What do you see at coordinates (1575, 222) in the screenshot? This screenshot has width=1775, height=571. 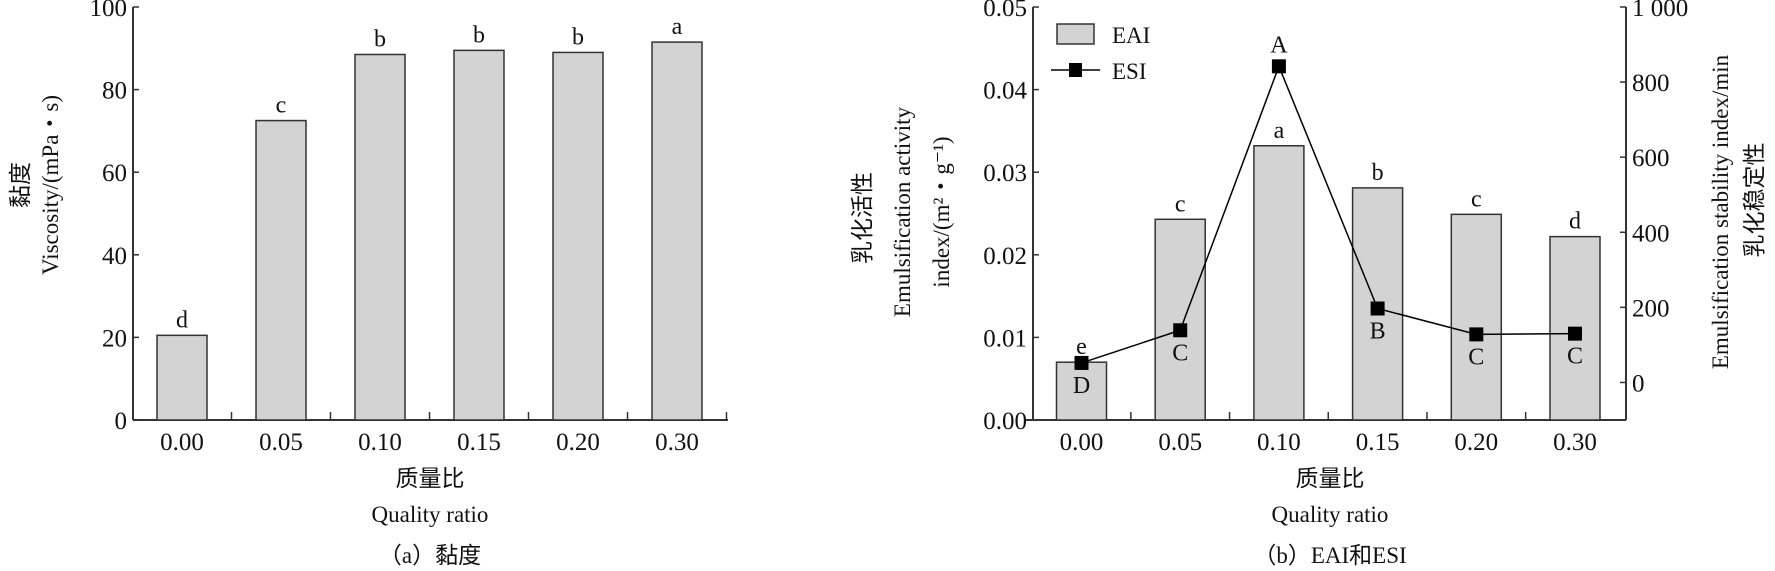 I see `eai-significance-label: d` at bounding box center [1575, 222].